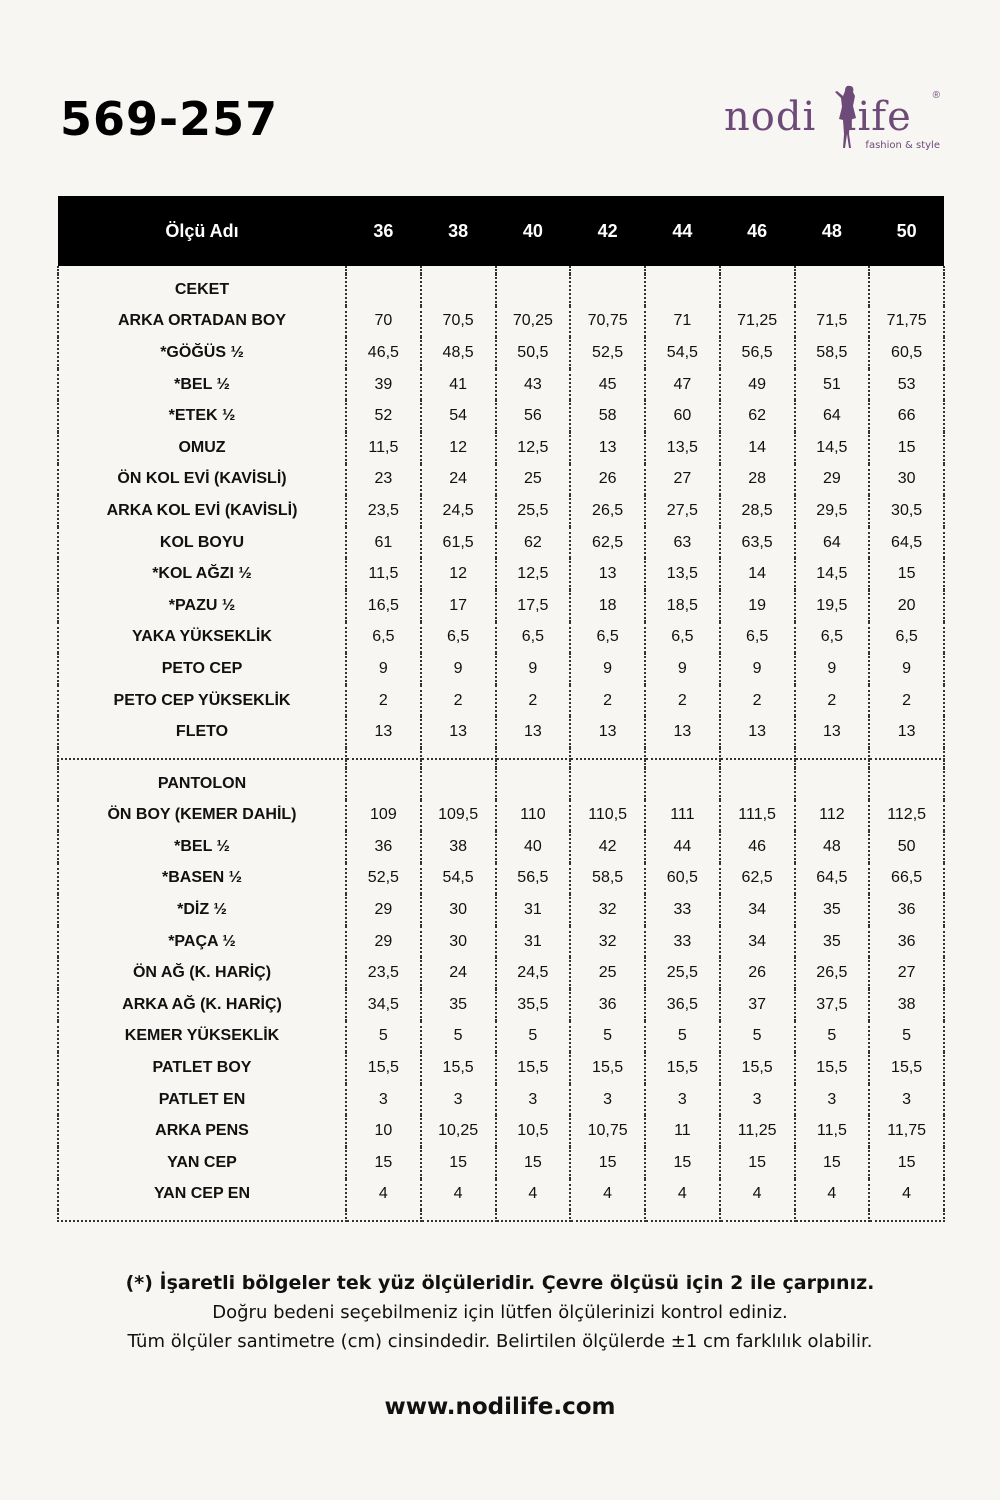 This screenshot has width=1000, height=1500. Describe the element at coordinates (533, 847) in the screenshot. I see `measure-value: 40` at that location.